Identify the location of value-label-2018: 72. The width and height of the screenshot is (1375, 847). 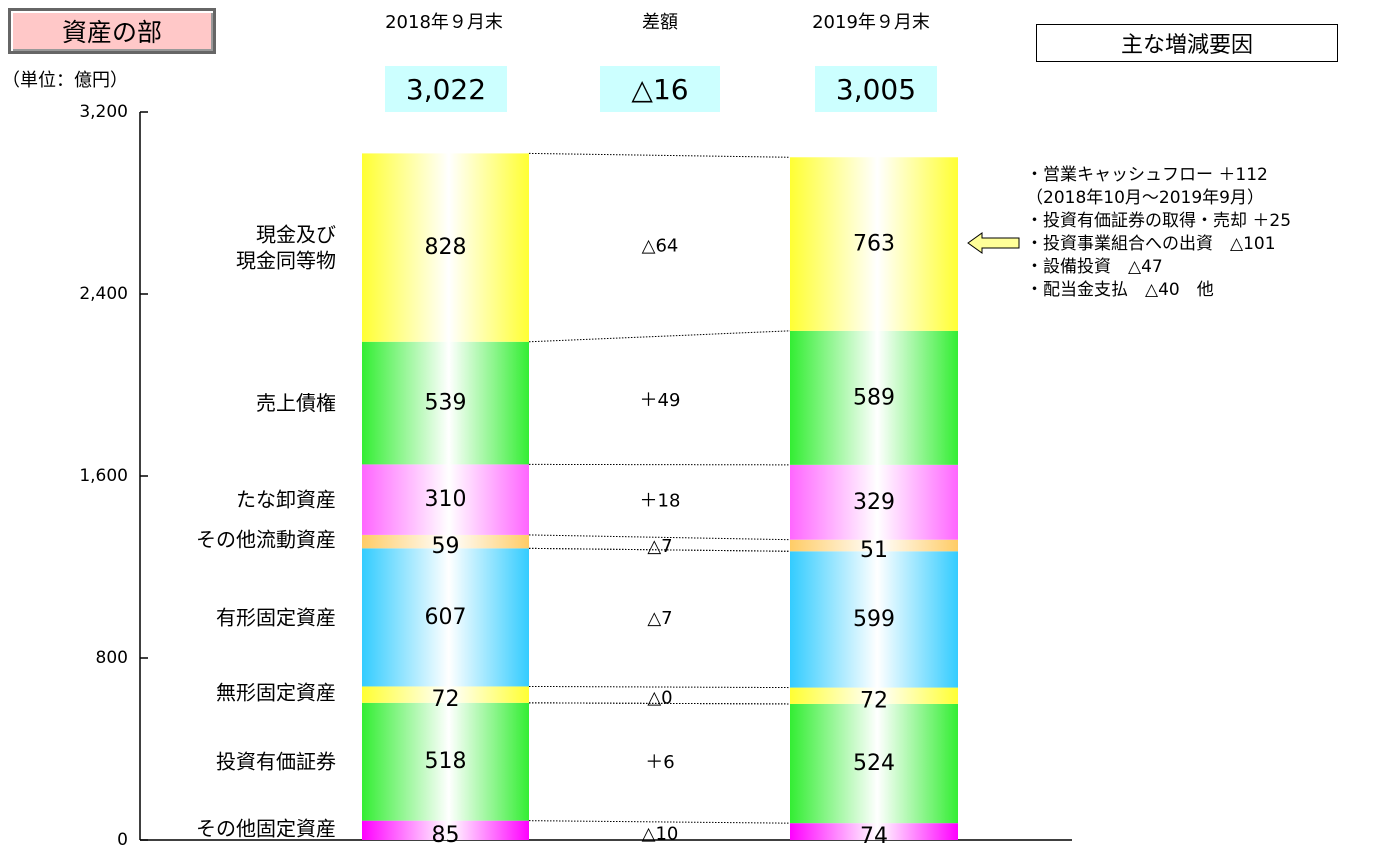
(446, 699).